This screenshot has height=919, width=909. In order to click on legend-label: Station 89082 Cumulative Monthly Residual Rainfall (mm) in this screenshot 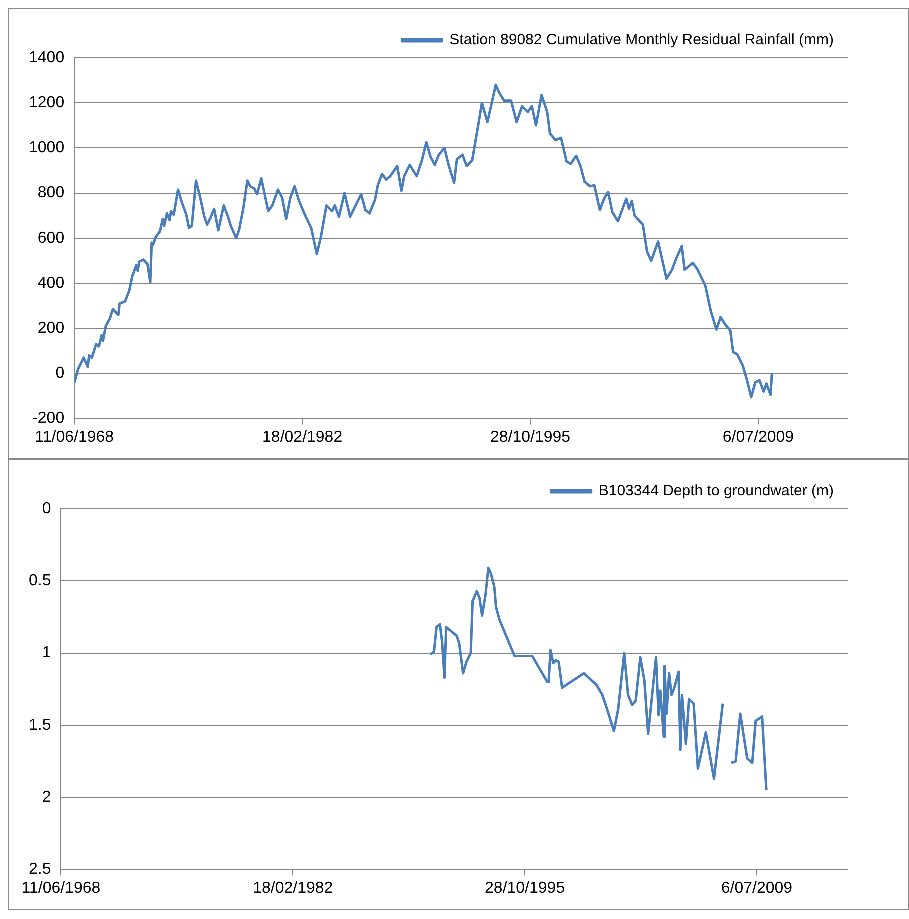, I will do `click(642, 40)`.